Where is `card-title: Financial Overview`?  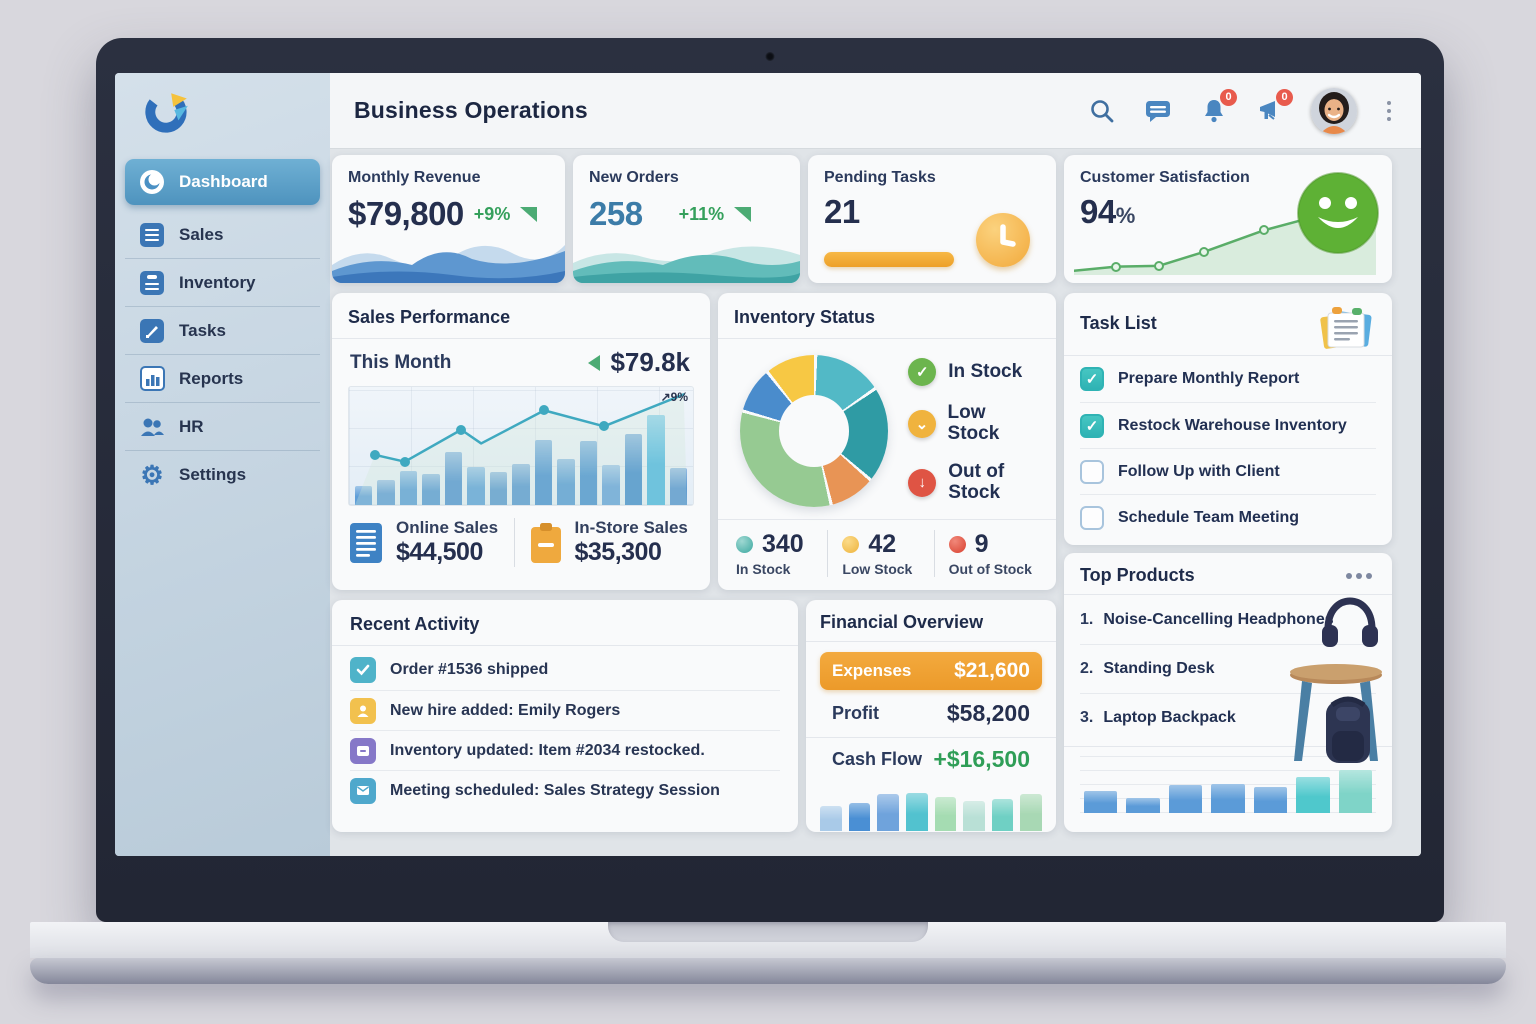
card-title: Financial Overview is located at coordinates (902, 622).